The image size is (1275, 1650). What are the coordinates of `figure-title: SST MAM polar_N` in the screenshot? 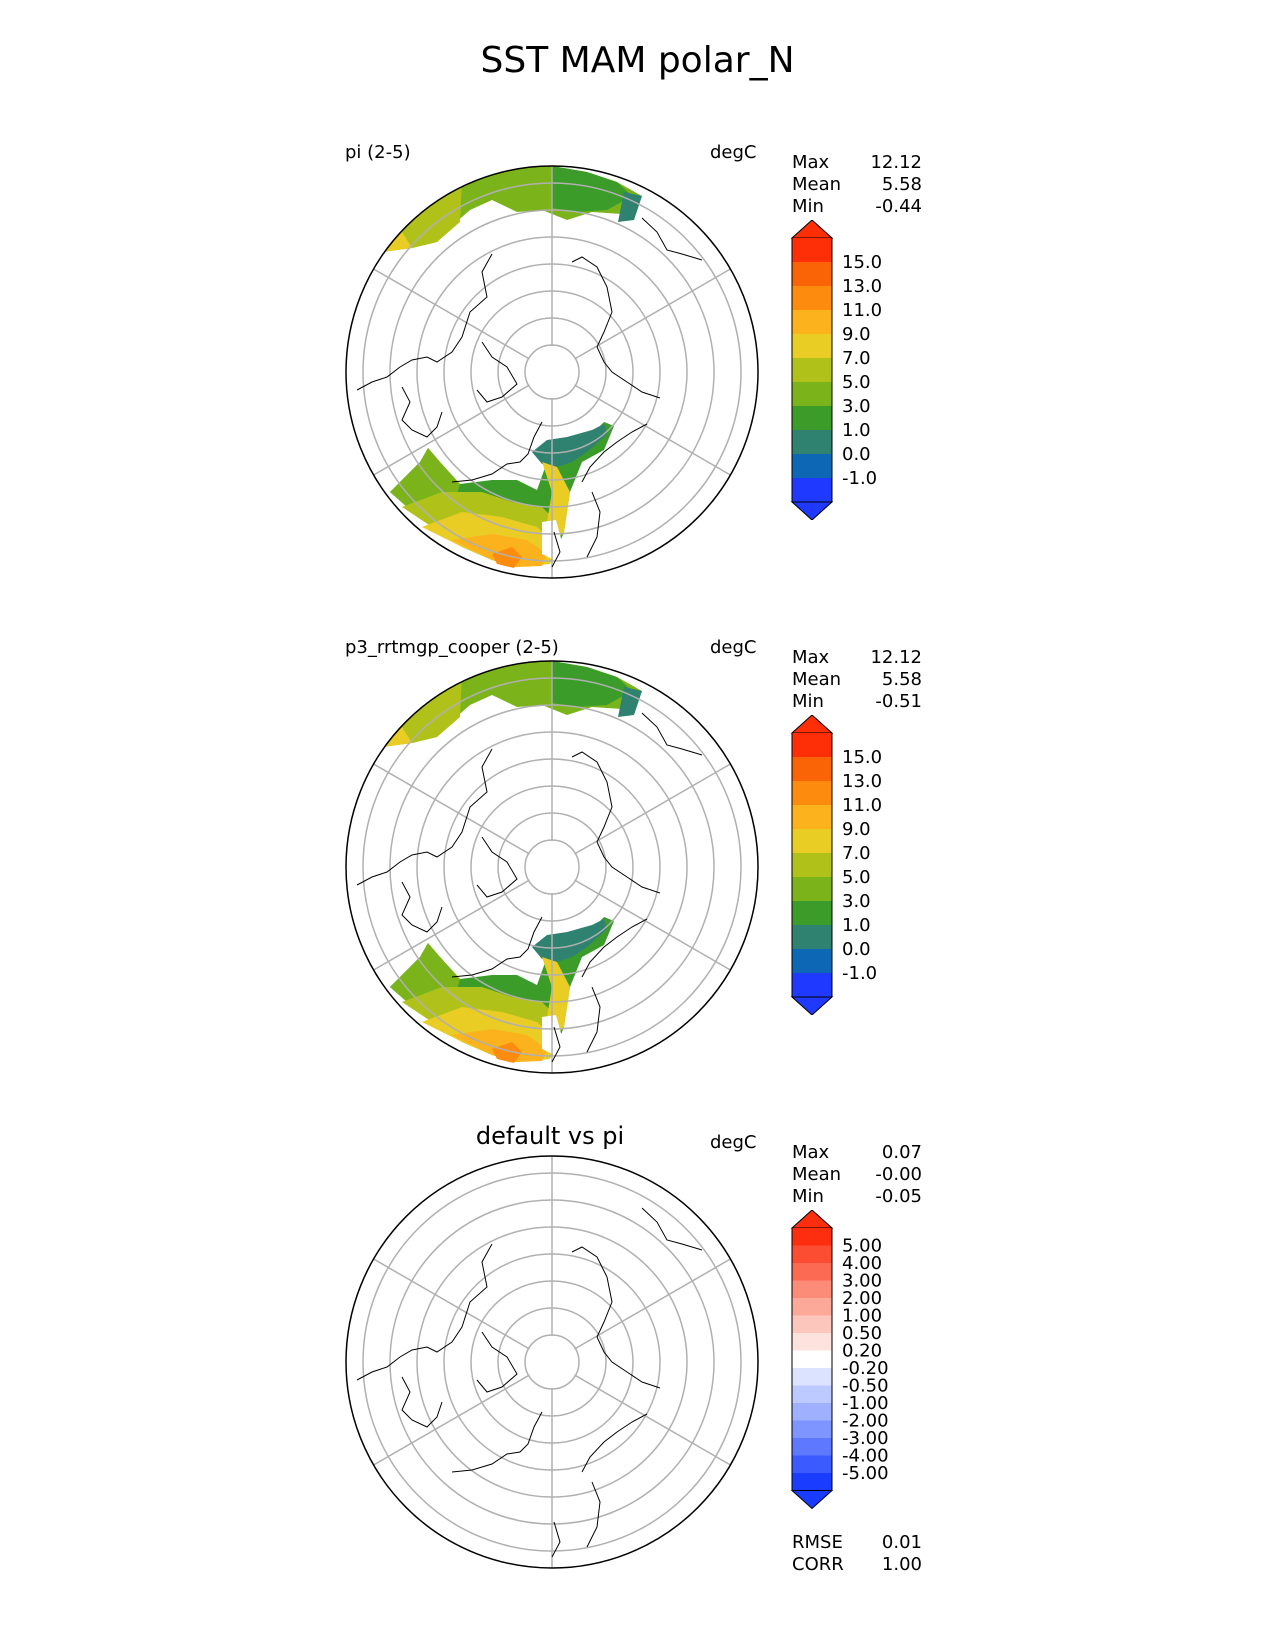 It's located at (637, 60).